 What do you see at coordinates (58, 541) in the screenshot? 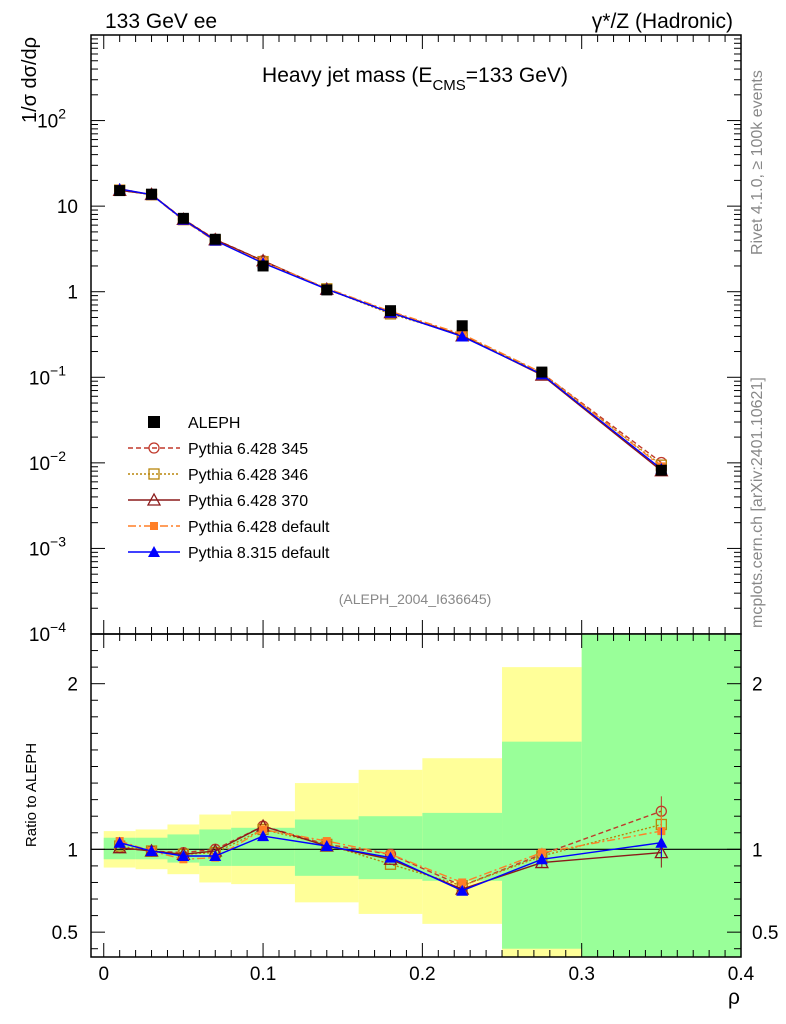
I see `tick-exponent: −3` at bounding box center [58, 541].